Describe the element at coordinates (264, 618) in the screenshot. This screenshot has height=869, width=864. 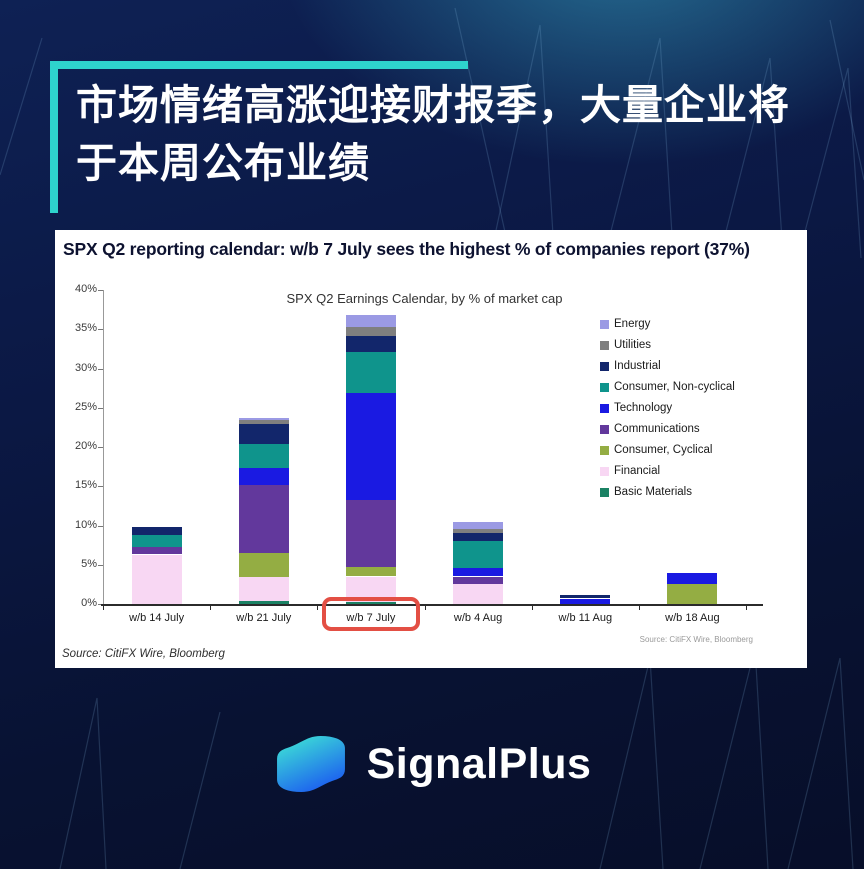
I see `x-axis-category-label: w/b 21 July` at that location.